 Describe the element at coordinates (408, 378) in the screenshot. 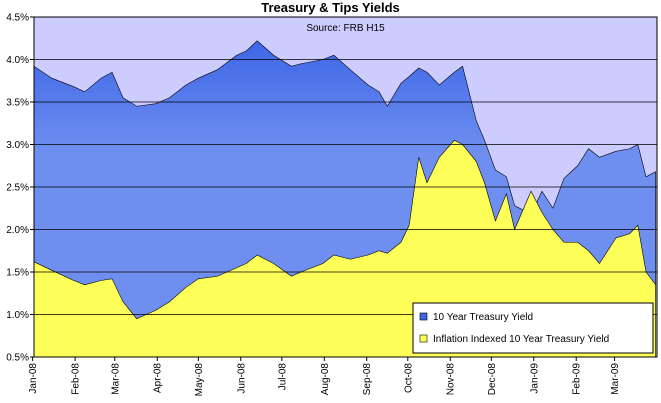

I see `x-tick-label: Oct-08` at that location.